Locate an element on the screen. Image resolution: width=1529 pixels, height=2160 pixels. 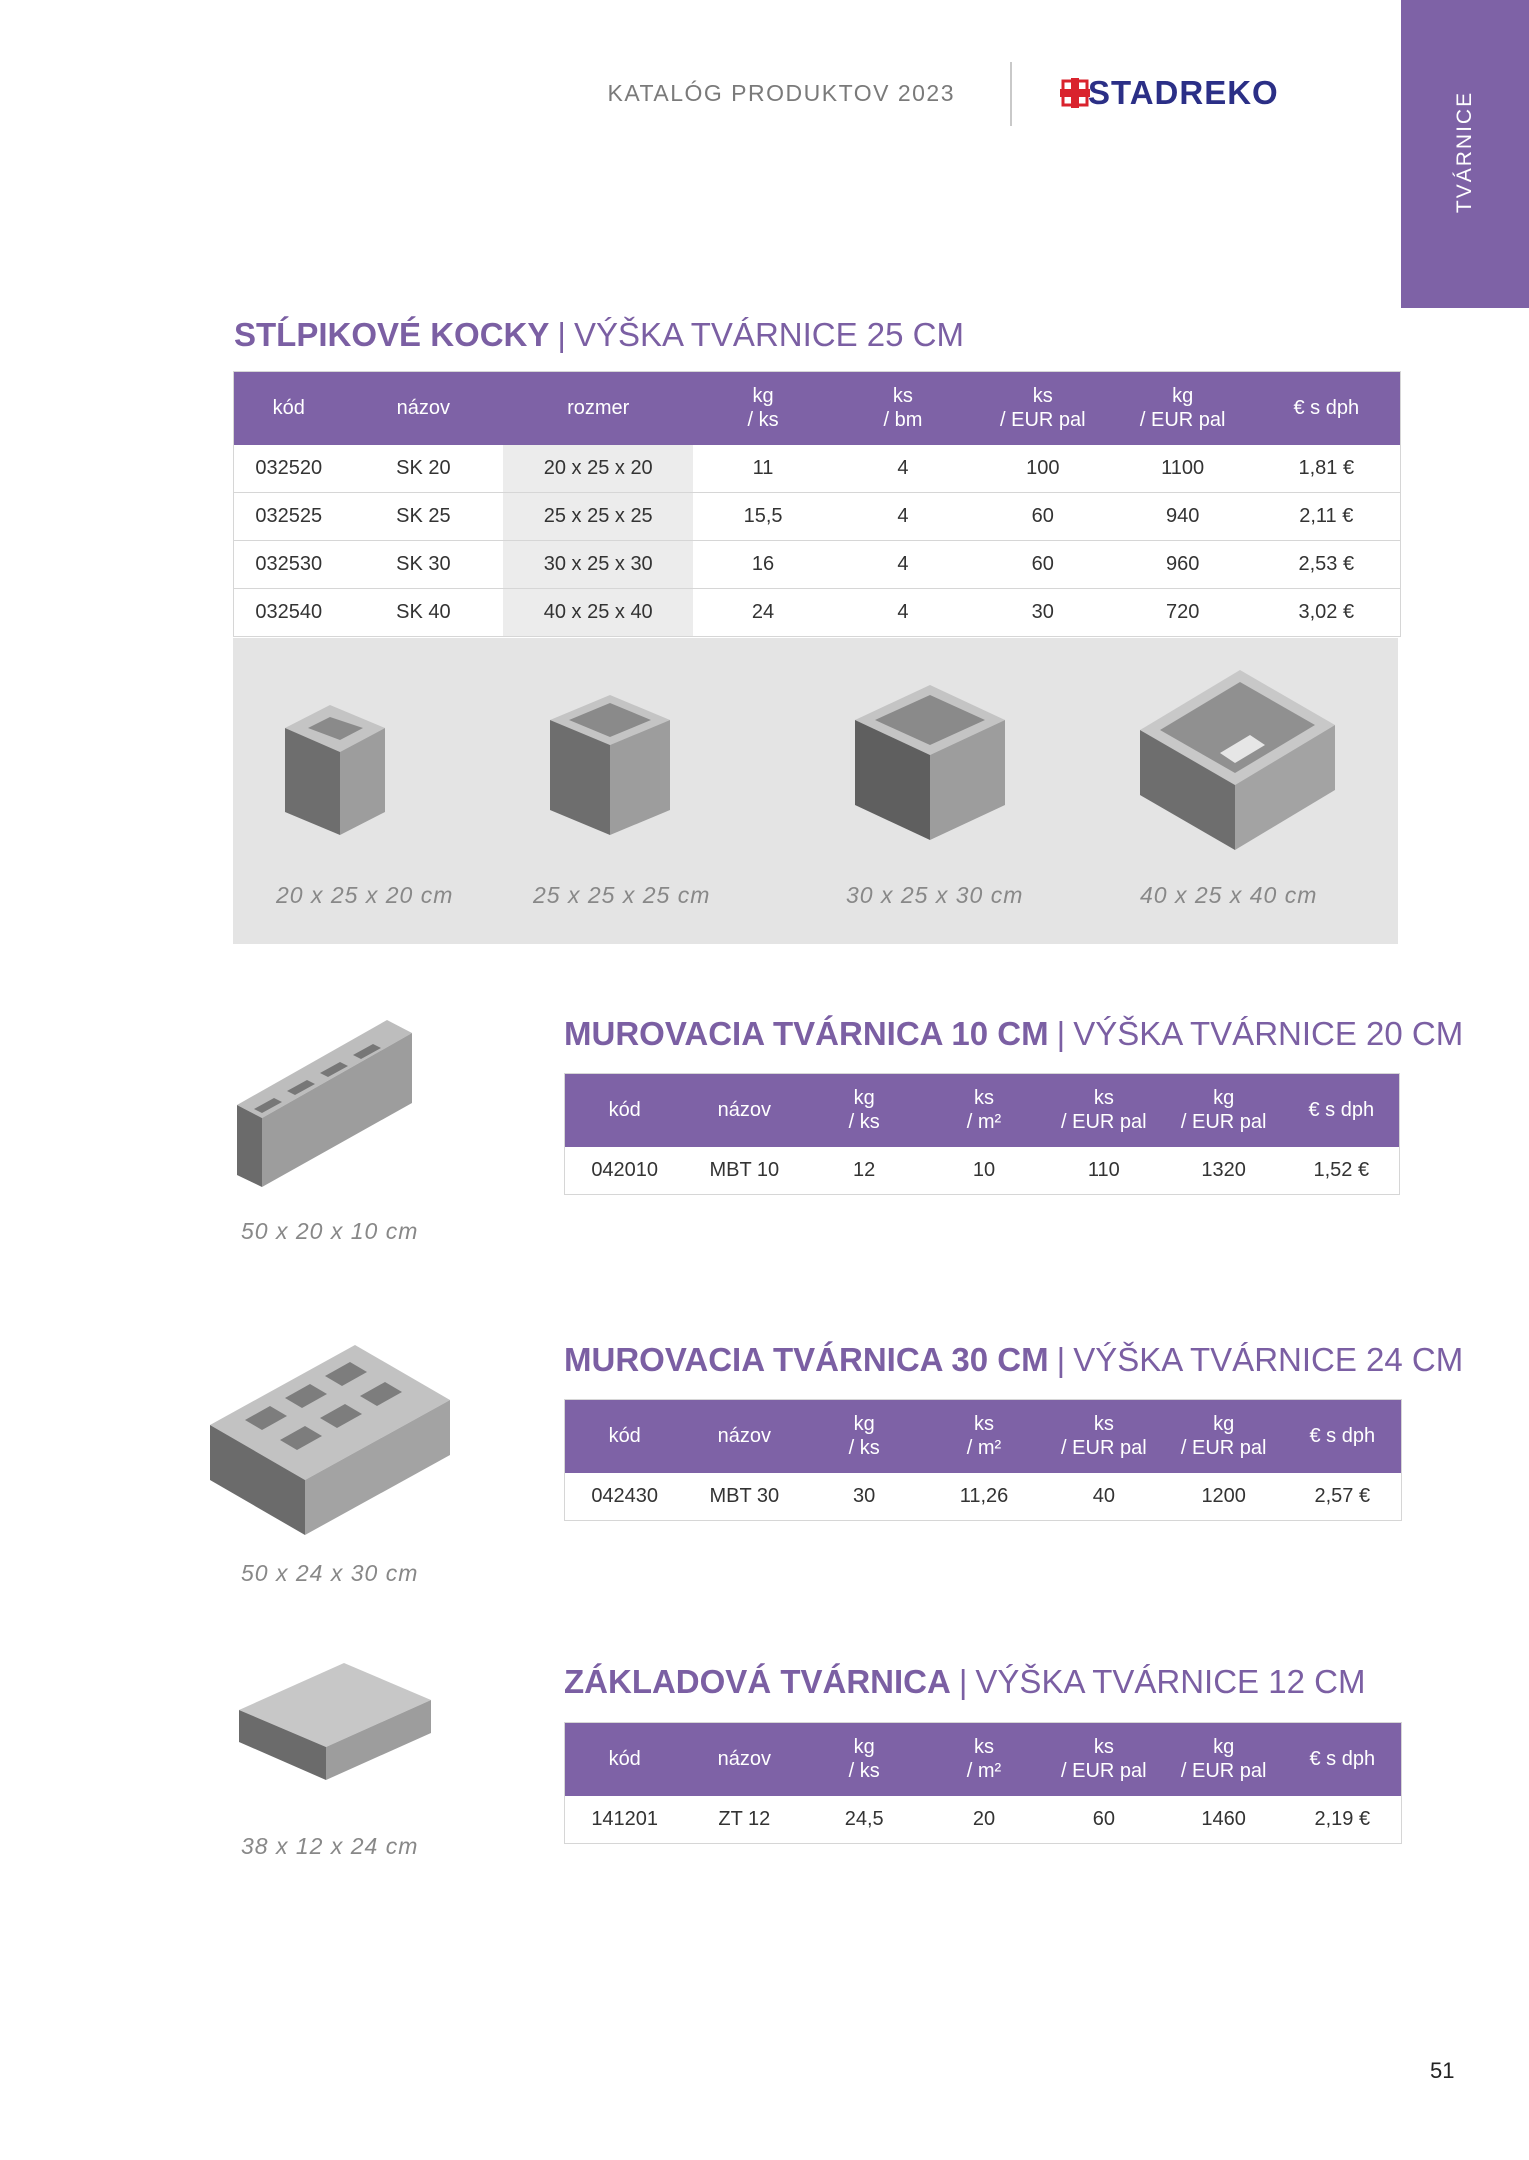
cell-nazov: SK 40 is located at coordinates (423, 612).